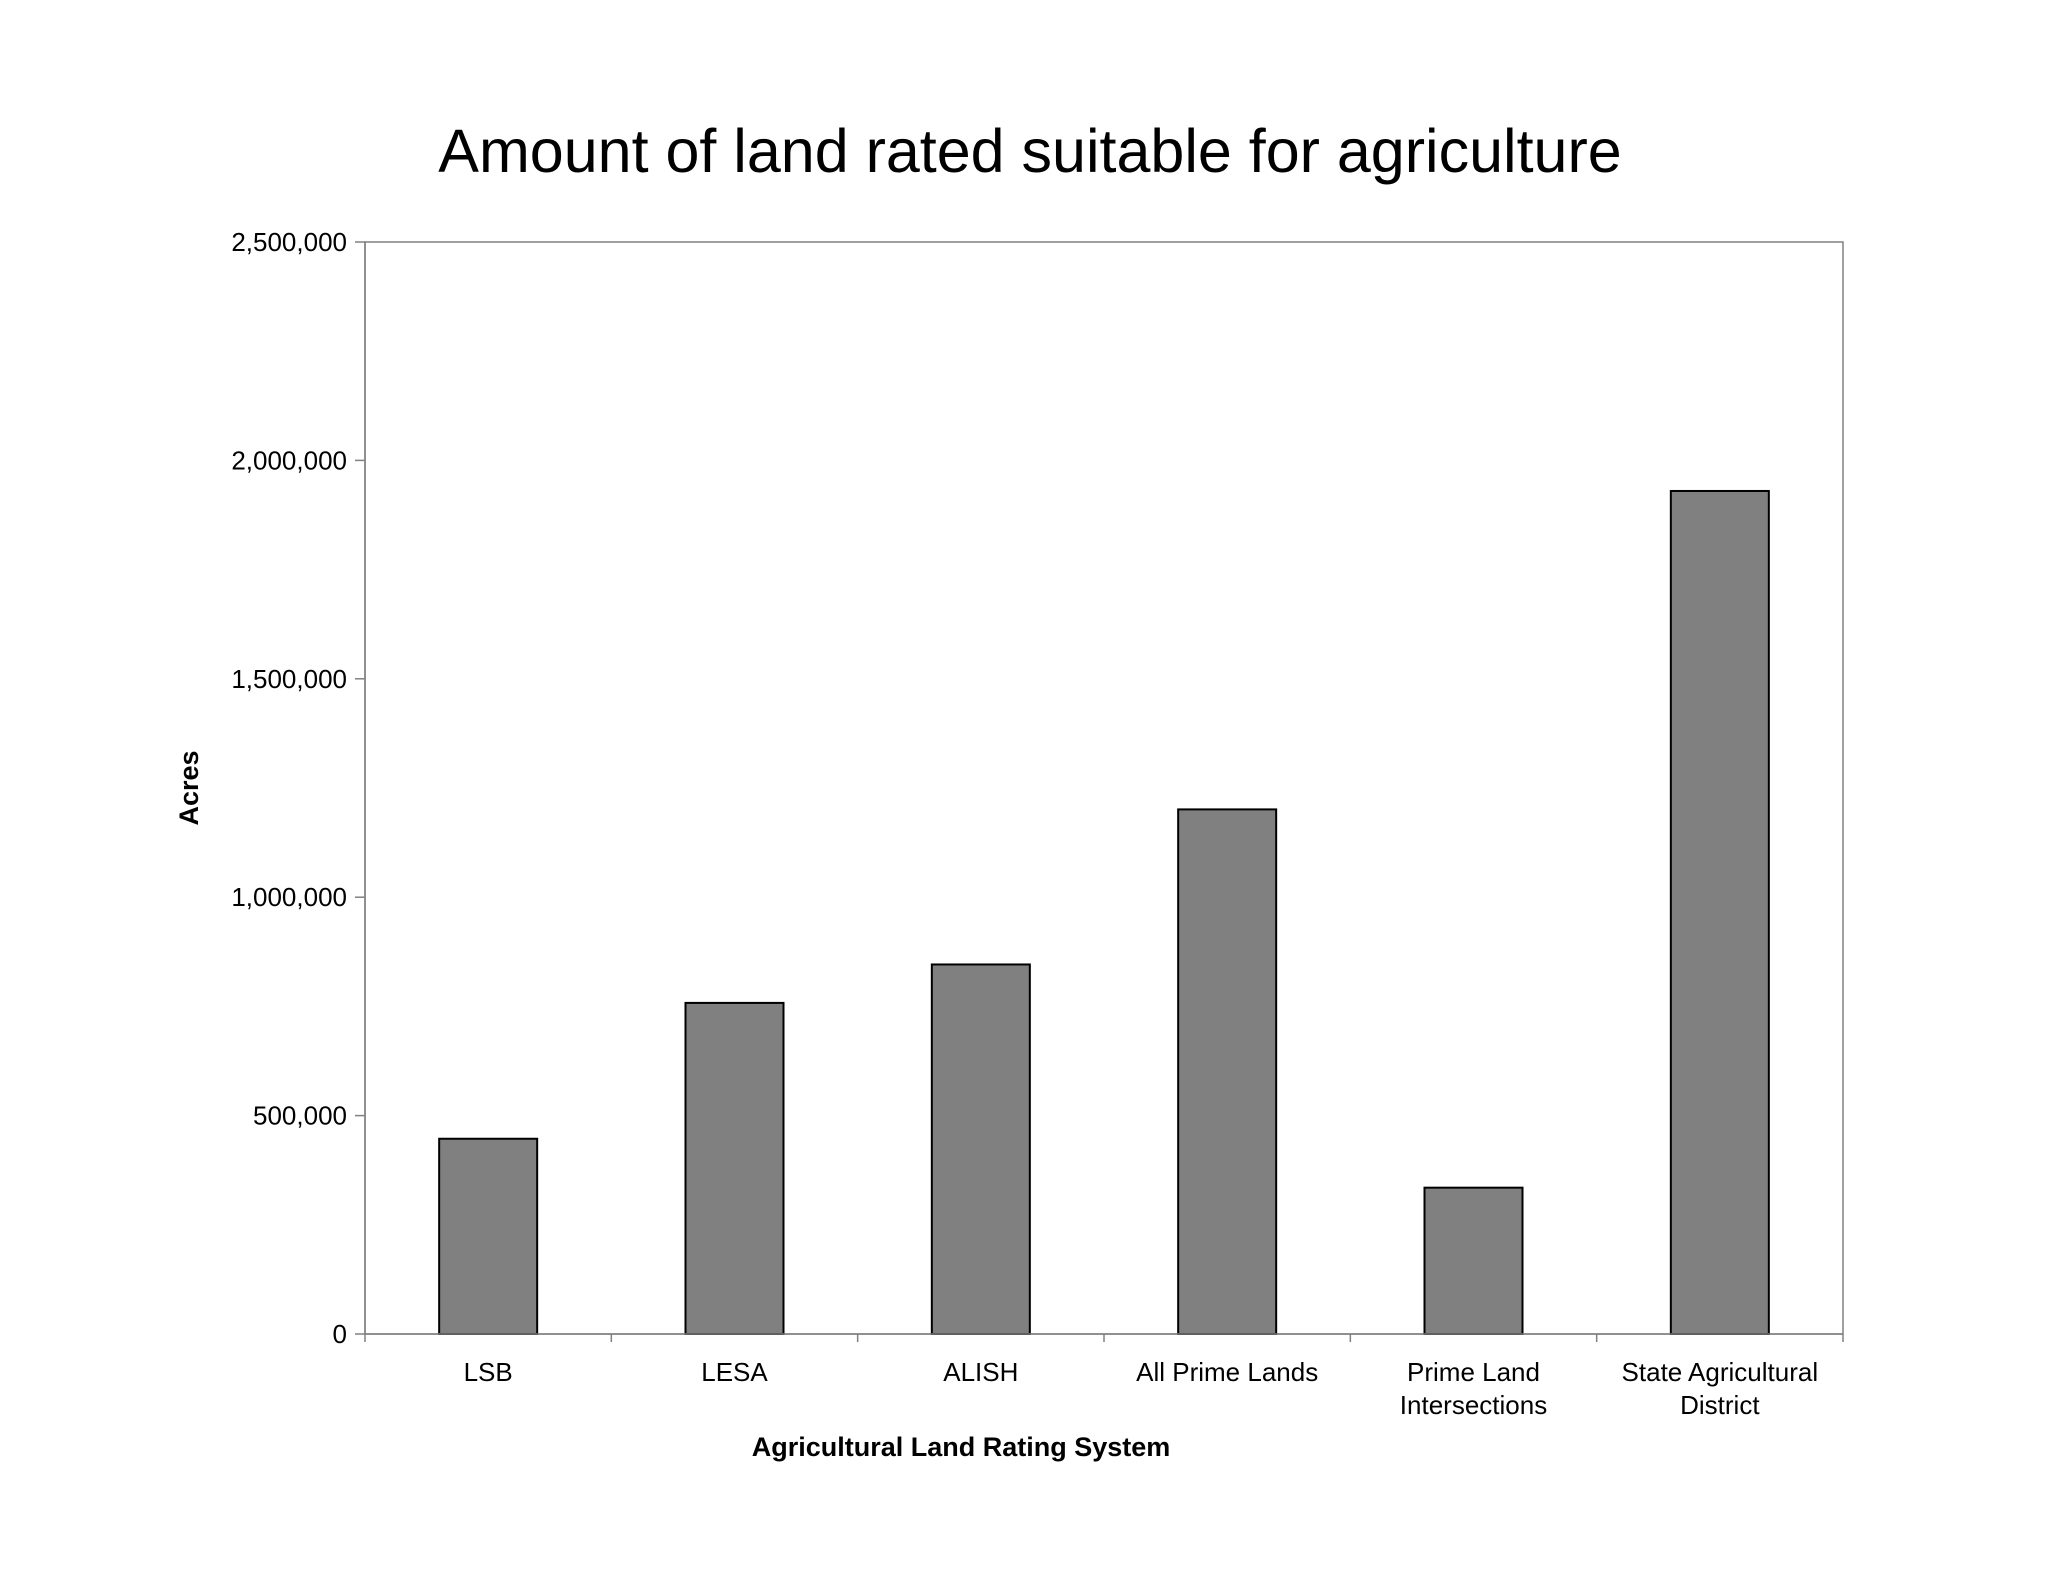 The height and width of the screenshot is (1582, 2048). I want to click on y-tick-label: 2,000,000, so click(289, 460).